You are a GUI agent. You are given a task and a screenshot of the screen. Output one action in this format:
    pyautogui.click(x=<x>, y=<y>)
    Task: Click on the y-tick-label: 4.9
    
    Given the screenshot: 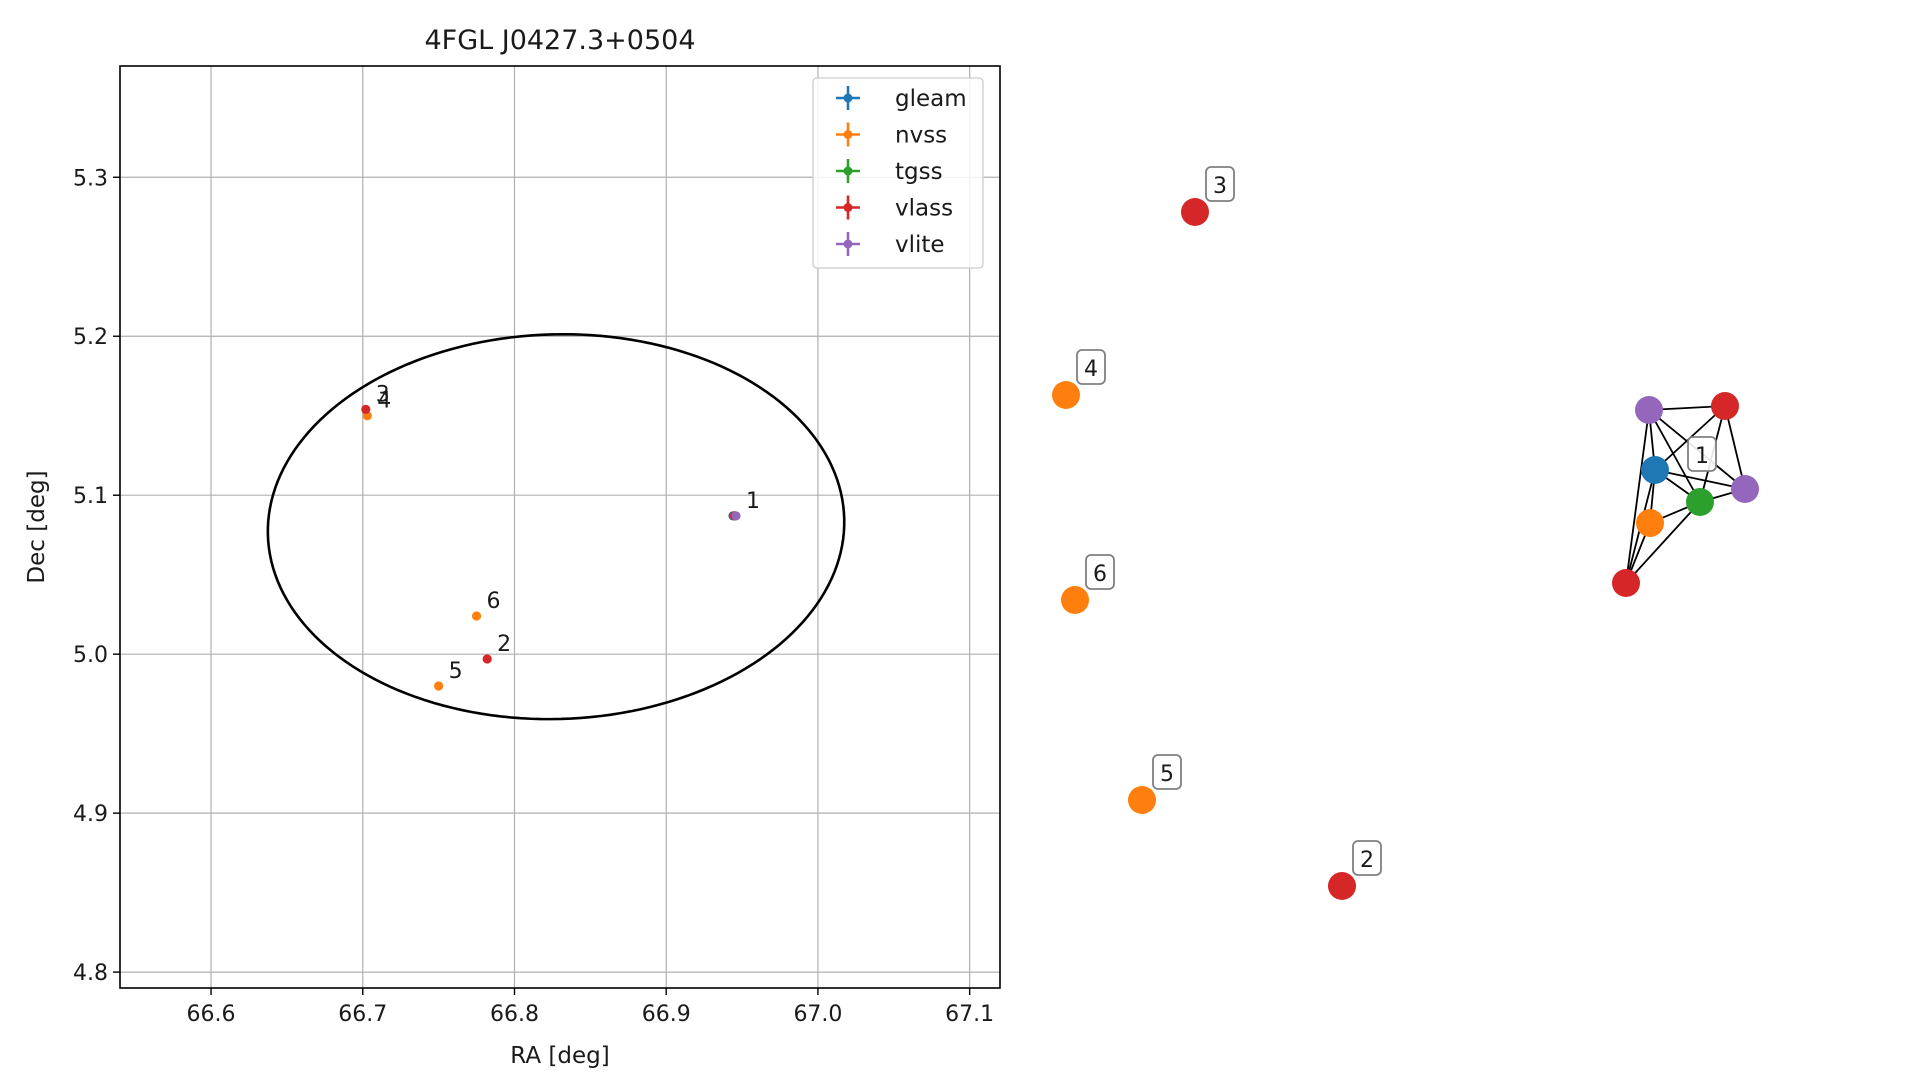 What is the action you would take?
    pyautogui.click(x=90, y=814)
    